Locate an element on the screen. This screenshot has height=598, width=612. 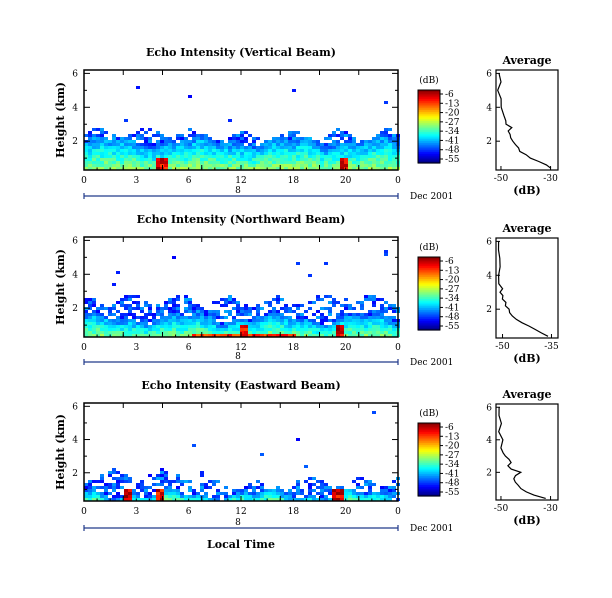
x-tick-label: 0 is located at coordinates (398, 181).